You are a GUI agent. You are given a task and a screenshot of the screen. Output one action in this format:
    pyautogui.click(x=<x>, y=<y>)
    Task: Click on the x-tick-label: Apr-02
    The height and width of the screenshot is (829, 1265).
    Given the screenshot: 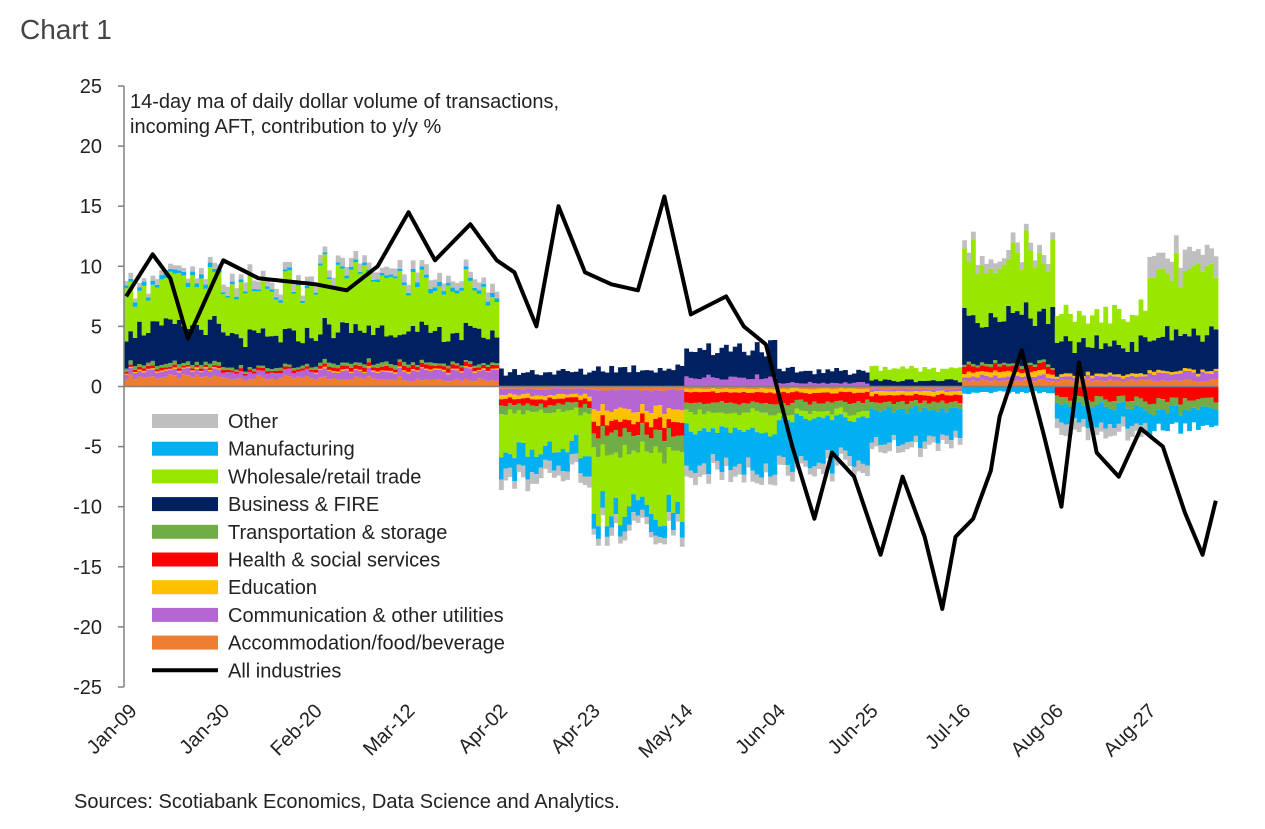 What is the action you would take?
    pyautogui.click(x=483, y=729)
    